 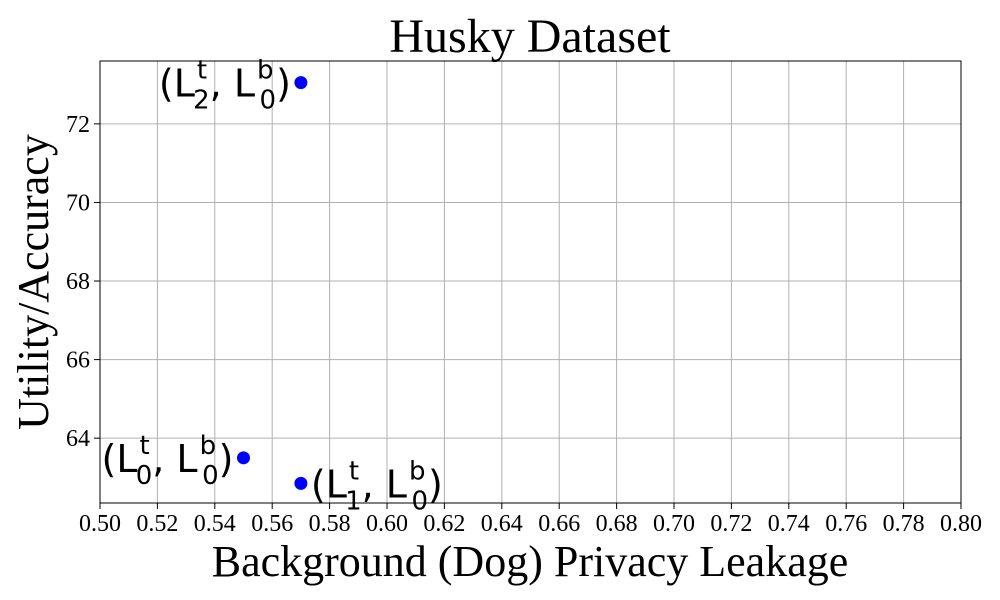 I want to click on x-tick-label: 0.66, so click(x=559, y=524).